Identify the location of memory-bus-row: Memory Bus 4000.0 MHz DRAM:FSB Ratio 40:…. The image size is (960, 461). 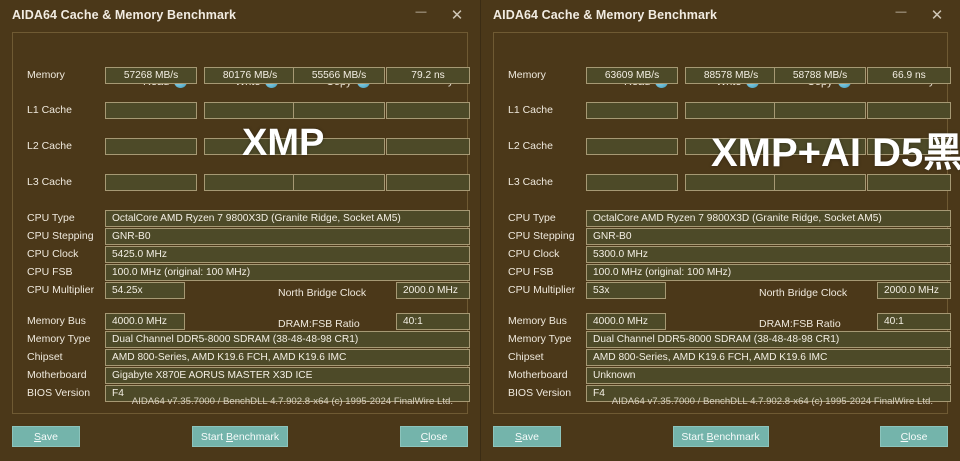
(722, 321).